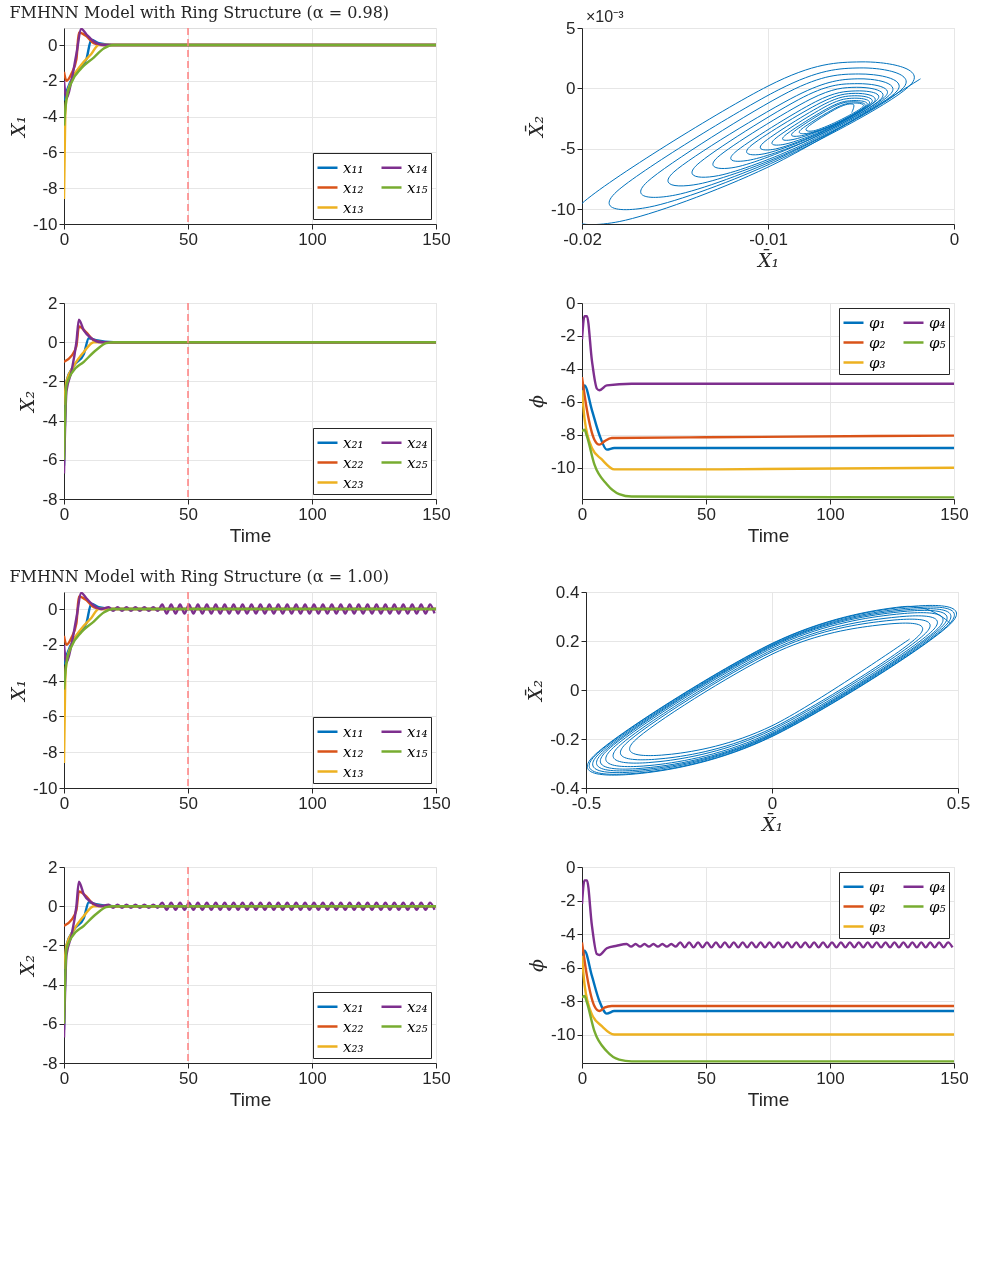 This screenshot has height=1264, width=985. Describe the element at coordinates (768, 239) in the screenshot. I see `x-tick-label: -0.01` at that location.